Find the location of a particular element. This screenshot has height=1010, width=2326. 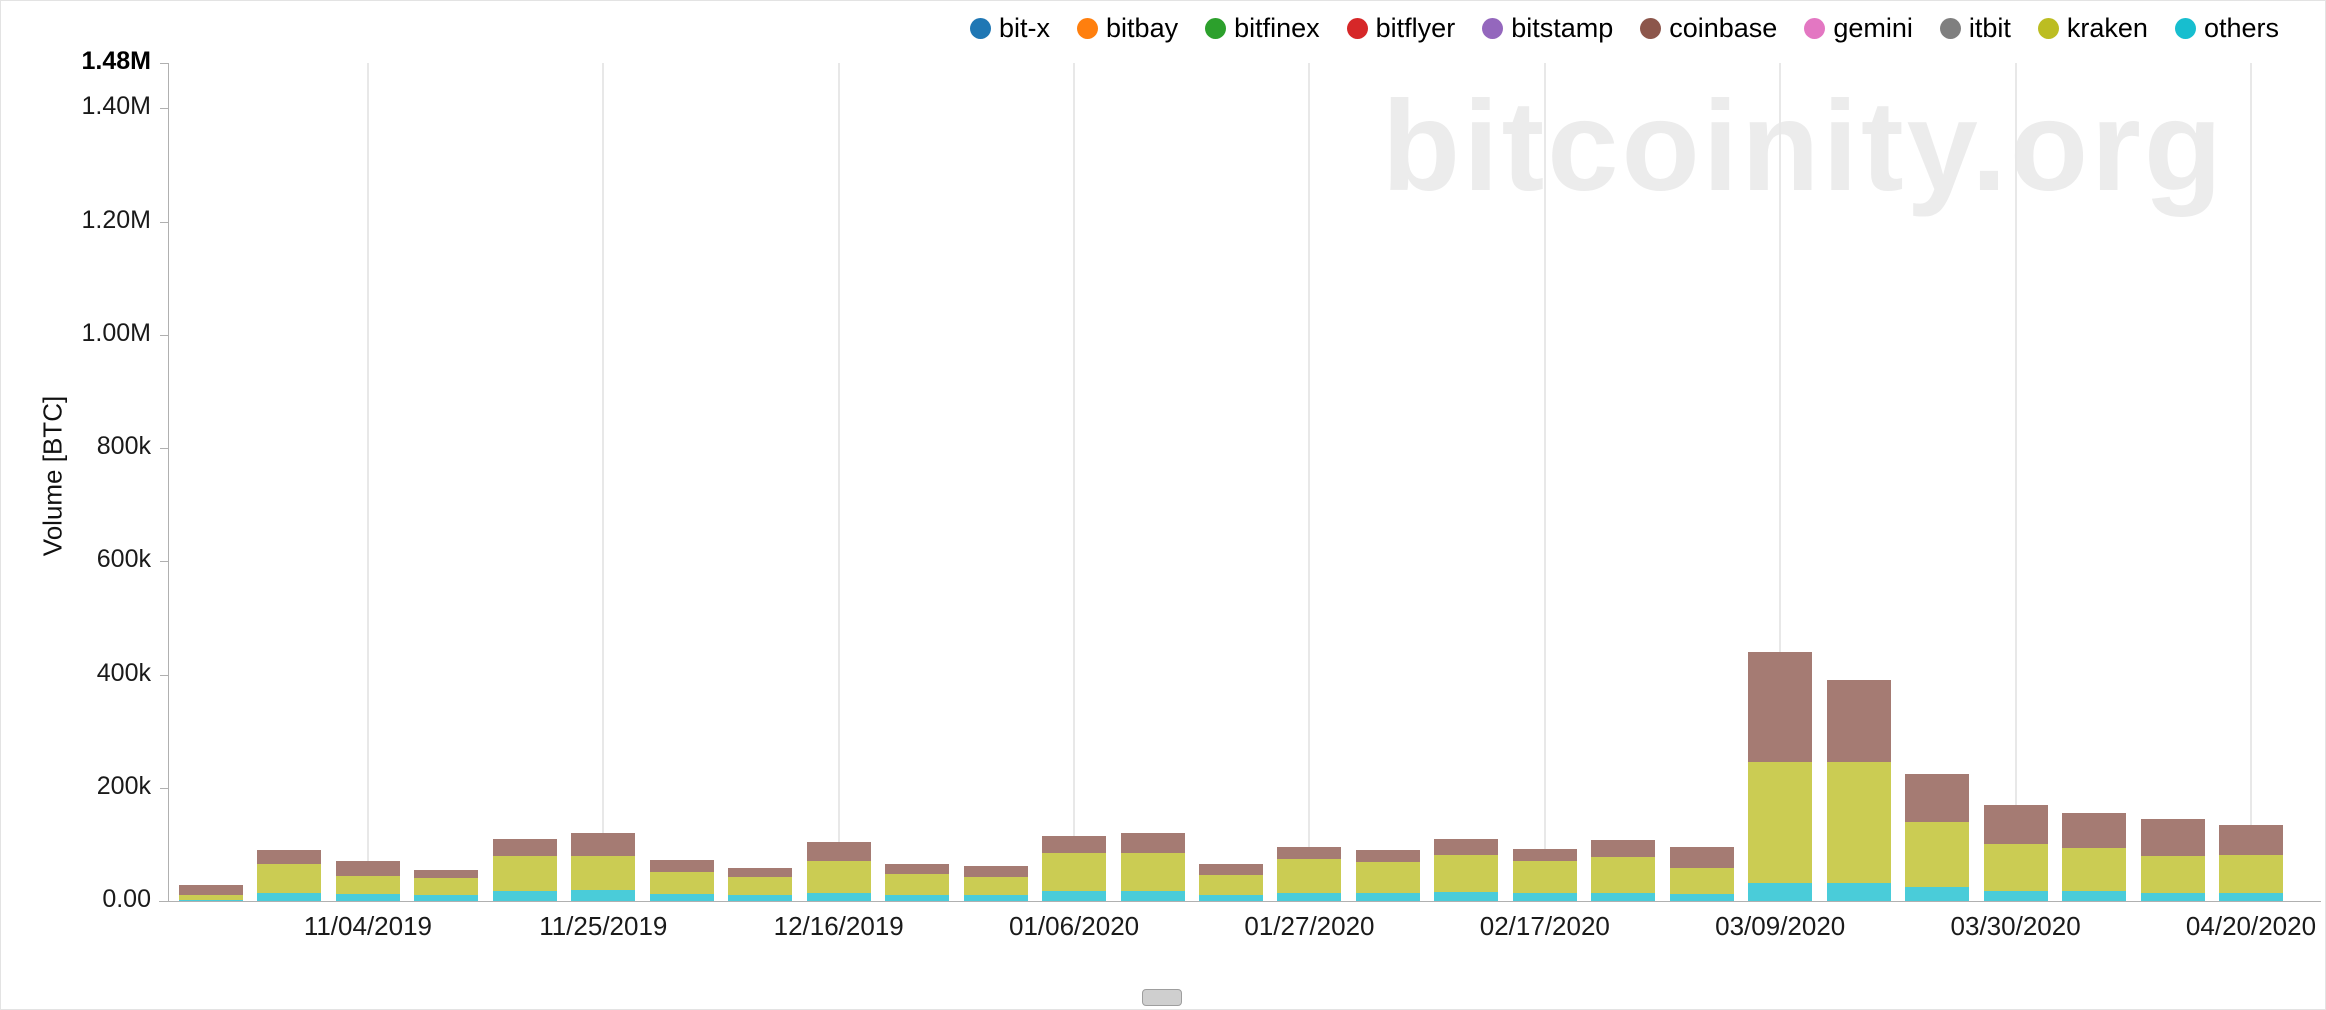

legend-item-gemini: gemini is located at coordinates (1858, 28).